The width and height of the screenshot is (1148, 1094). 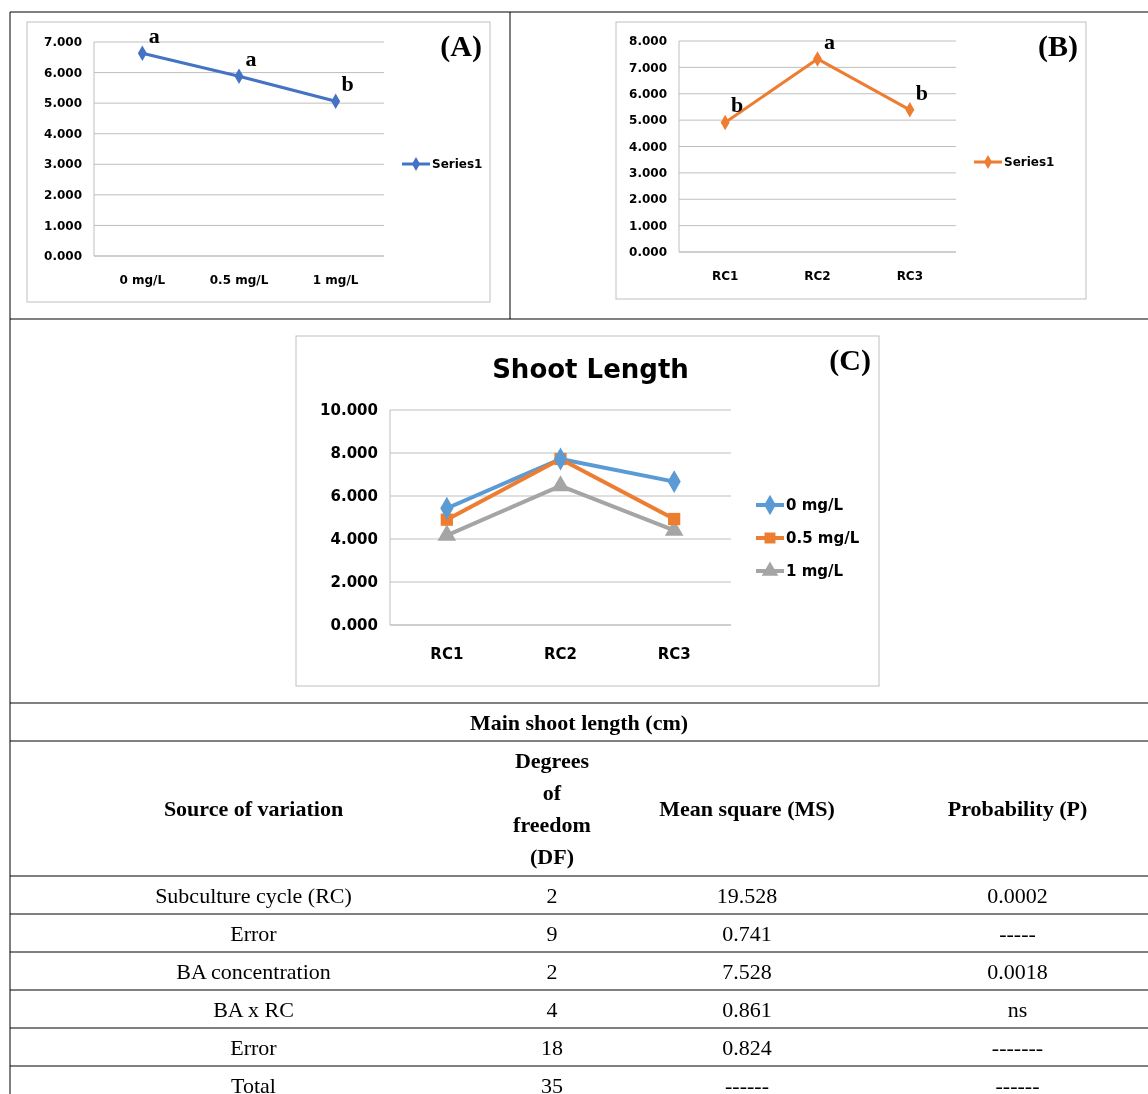 What do you see at coordinates (253, 809) in the screenshot?
I see `source-note: Source of variation` at bounding box center [253, 809].